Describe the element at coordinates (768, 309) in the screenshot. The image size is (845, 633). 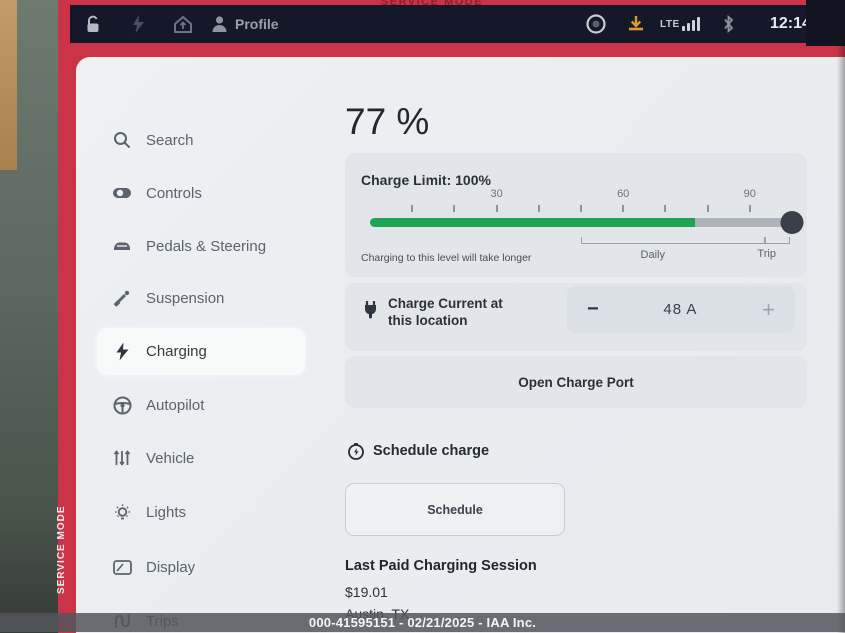
I see `increase-current-button: +` at that location.